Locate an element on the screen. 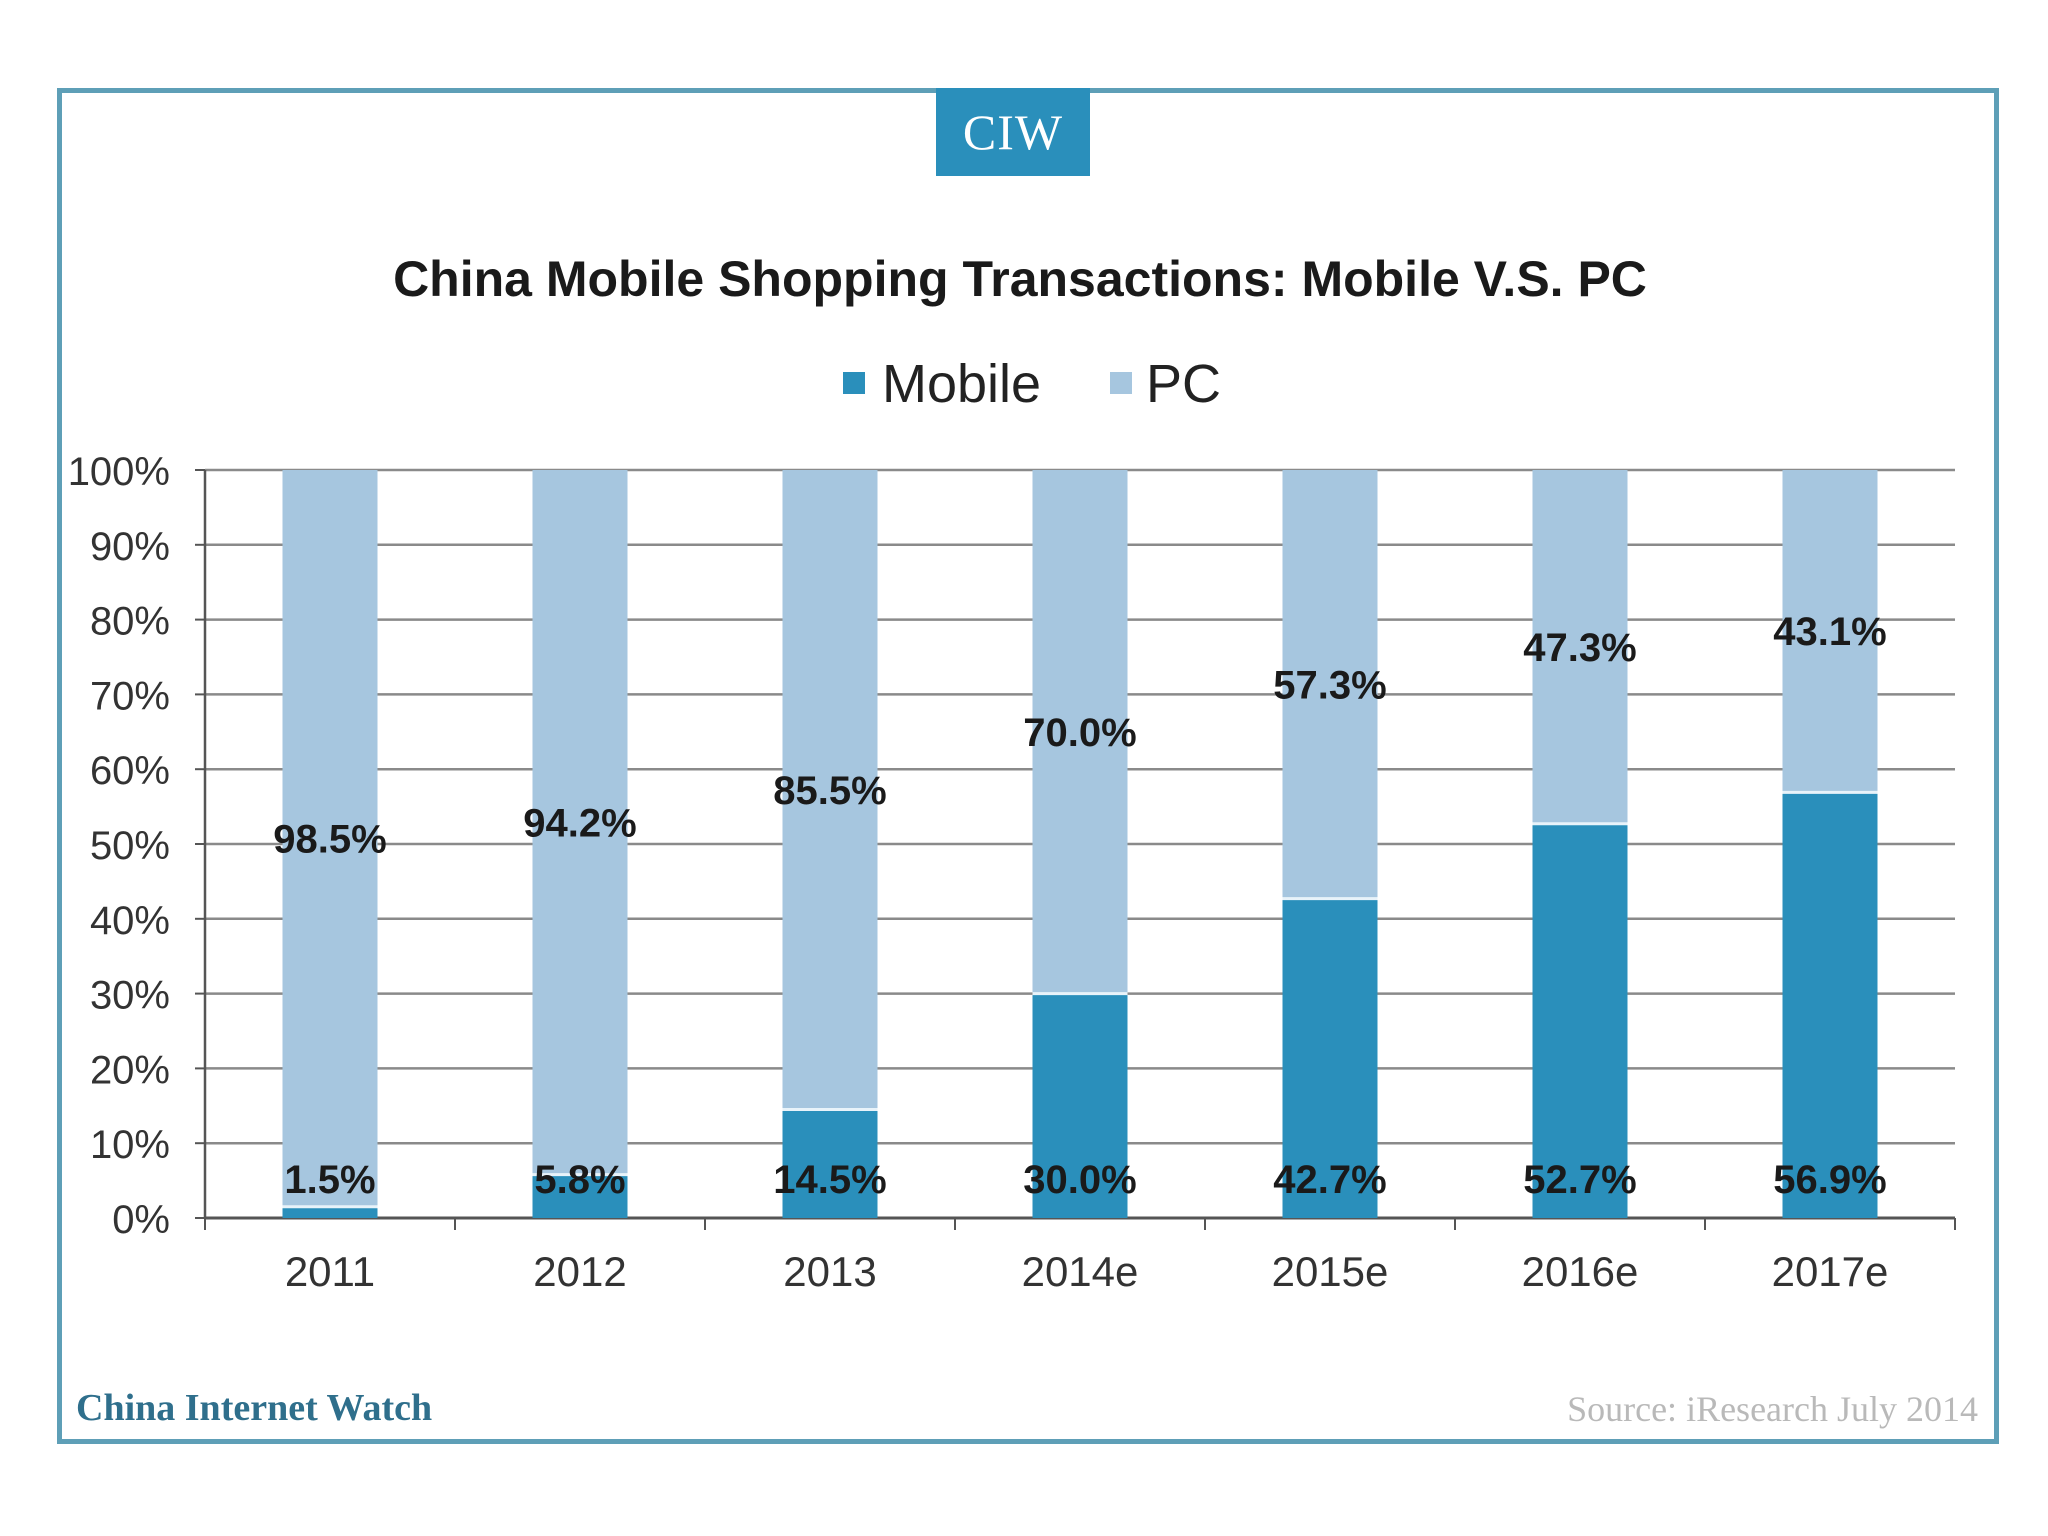 The height and width of the screenshot is (1536, 2048). data-label-pc: 47.3% is located at coordinates (1579, 648).